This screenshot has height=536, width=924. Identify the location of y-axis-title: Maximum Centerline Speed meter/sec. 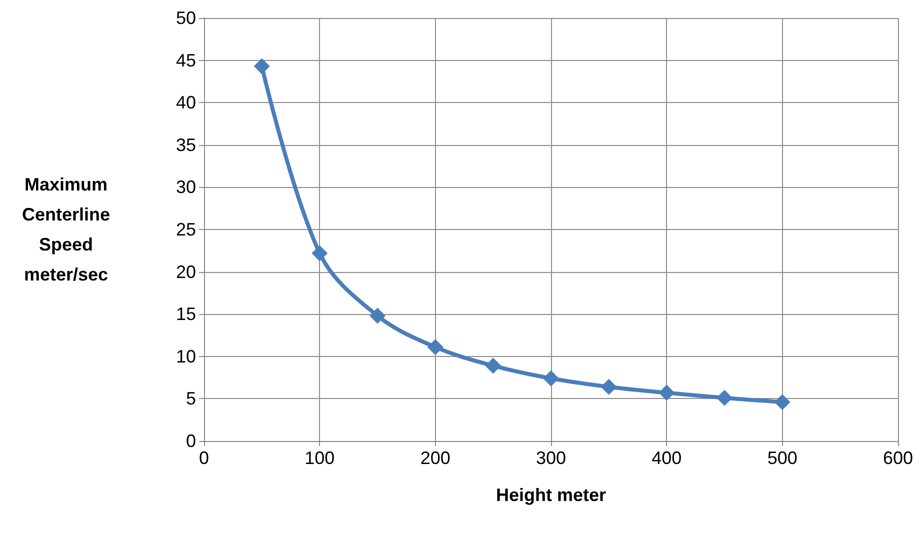
(66, 229).